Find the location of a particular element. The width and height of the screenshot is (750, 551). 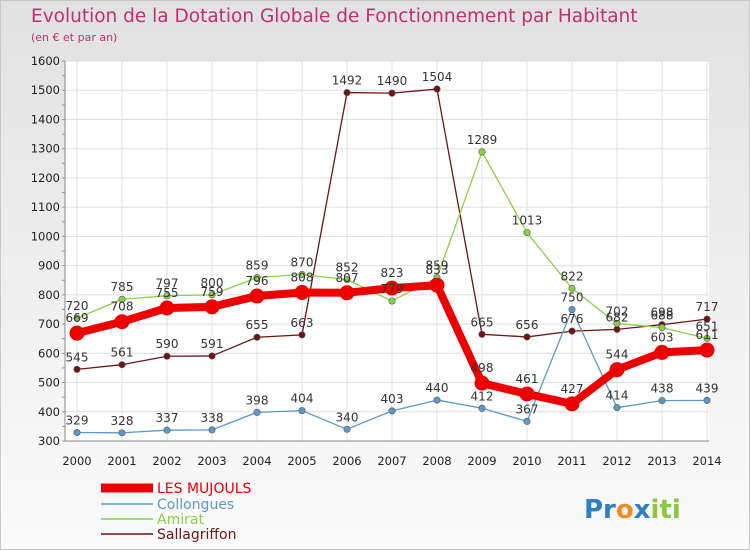

data-label: 682 is located at coordinates (617, 317).